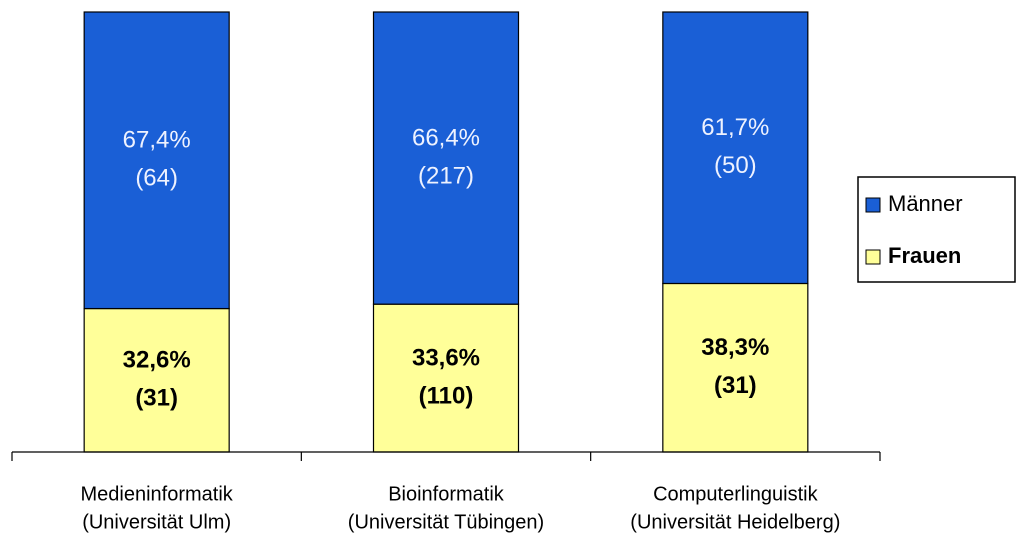 The height and width of the screenshot is (535, 1021). Describe the element at coordinates (156, 522) in the screenshot. I see `x-tick-label: (Universität Ulm)` at that location.